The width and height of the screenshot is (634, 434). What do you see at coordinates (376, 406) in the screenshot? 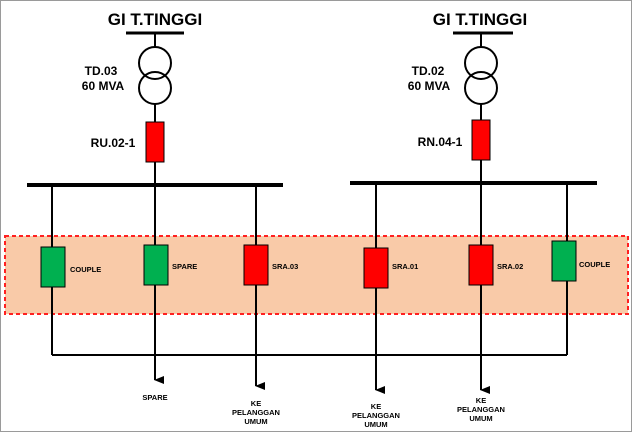
I see `right-feeder-1-destination-line-1: KE` at bounding box center [376, 406].